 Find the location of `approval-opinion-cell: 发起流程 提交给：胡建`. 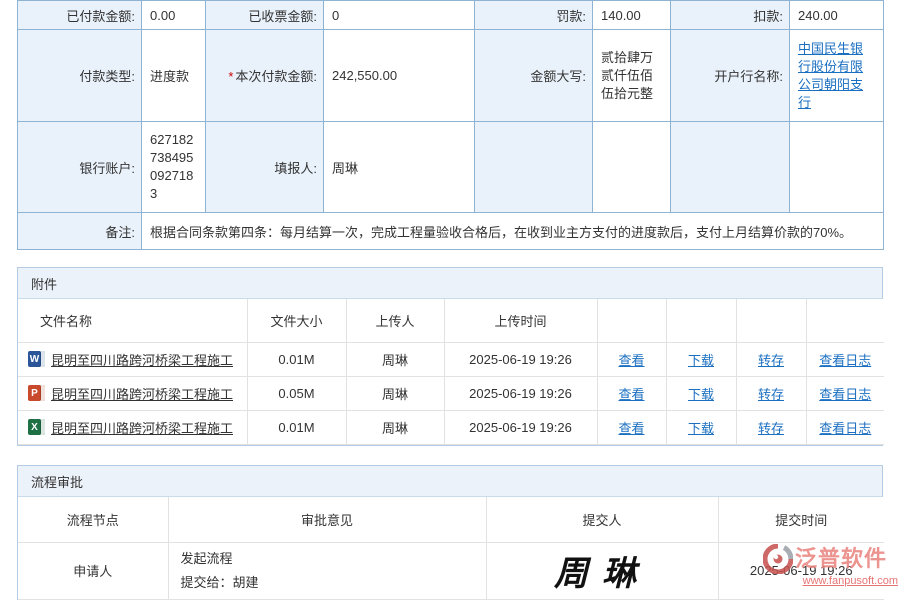

approval-opinion-cell: 发起流程 提交给：胡建 is located at coordinates (327, 570).